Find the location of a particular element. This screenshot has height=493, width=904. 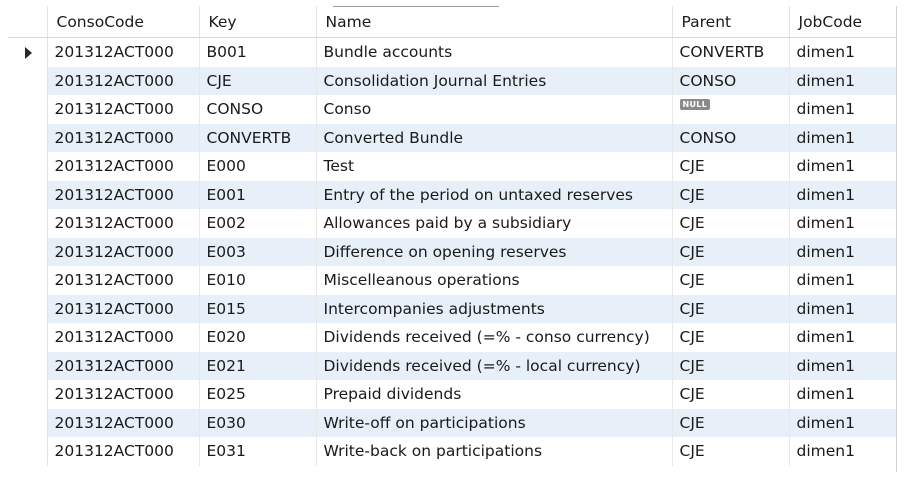

key-cell: CONVERTB is located at coordinates (258, 137).